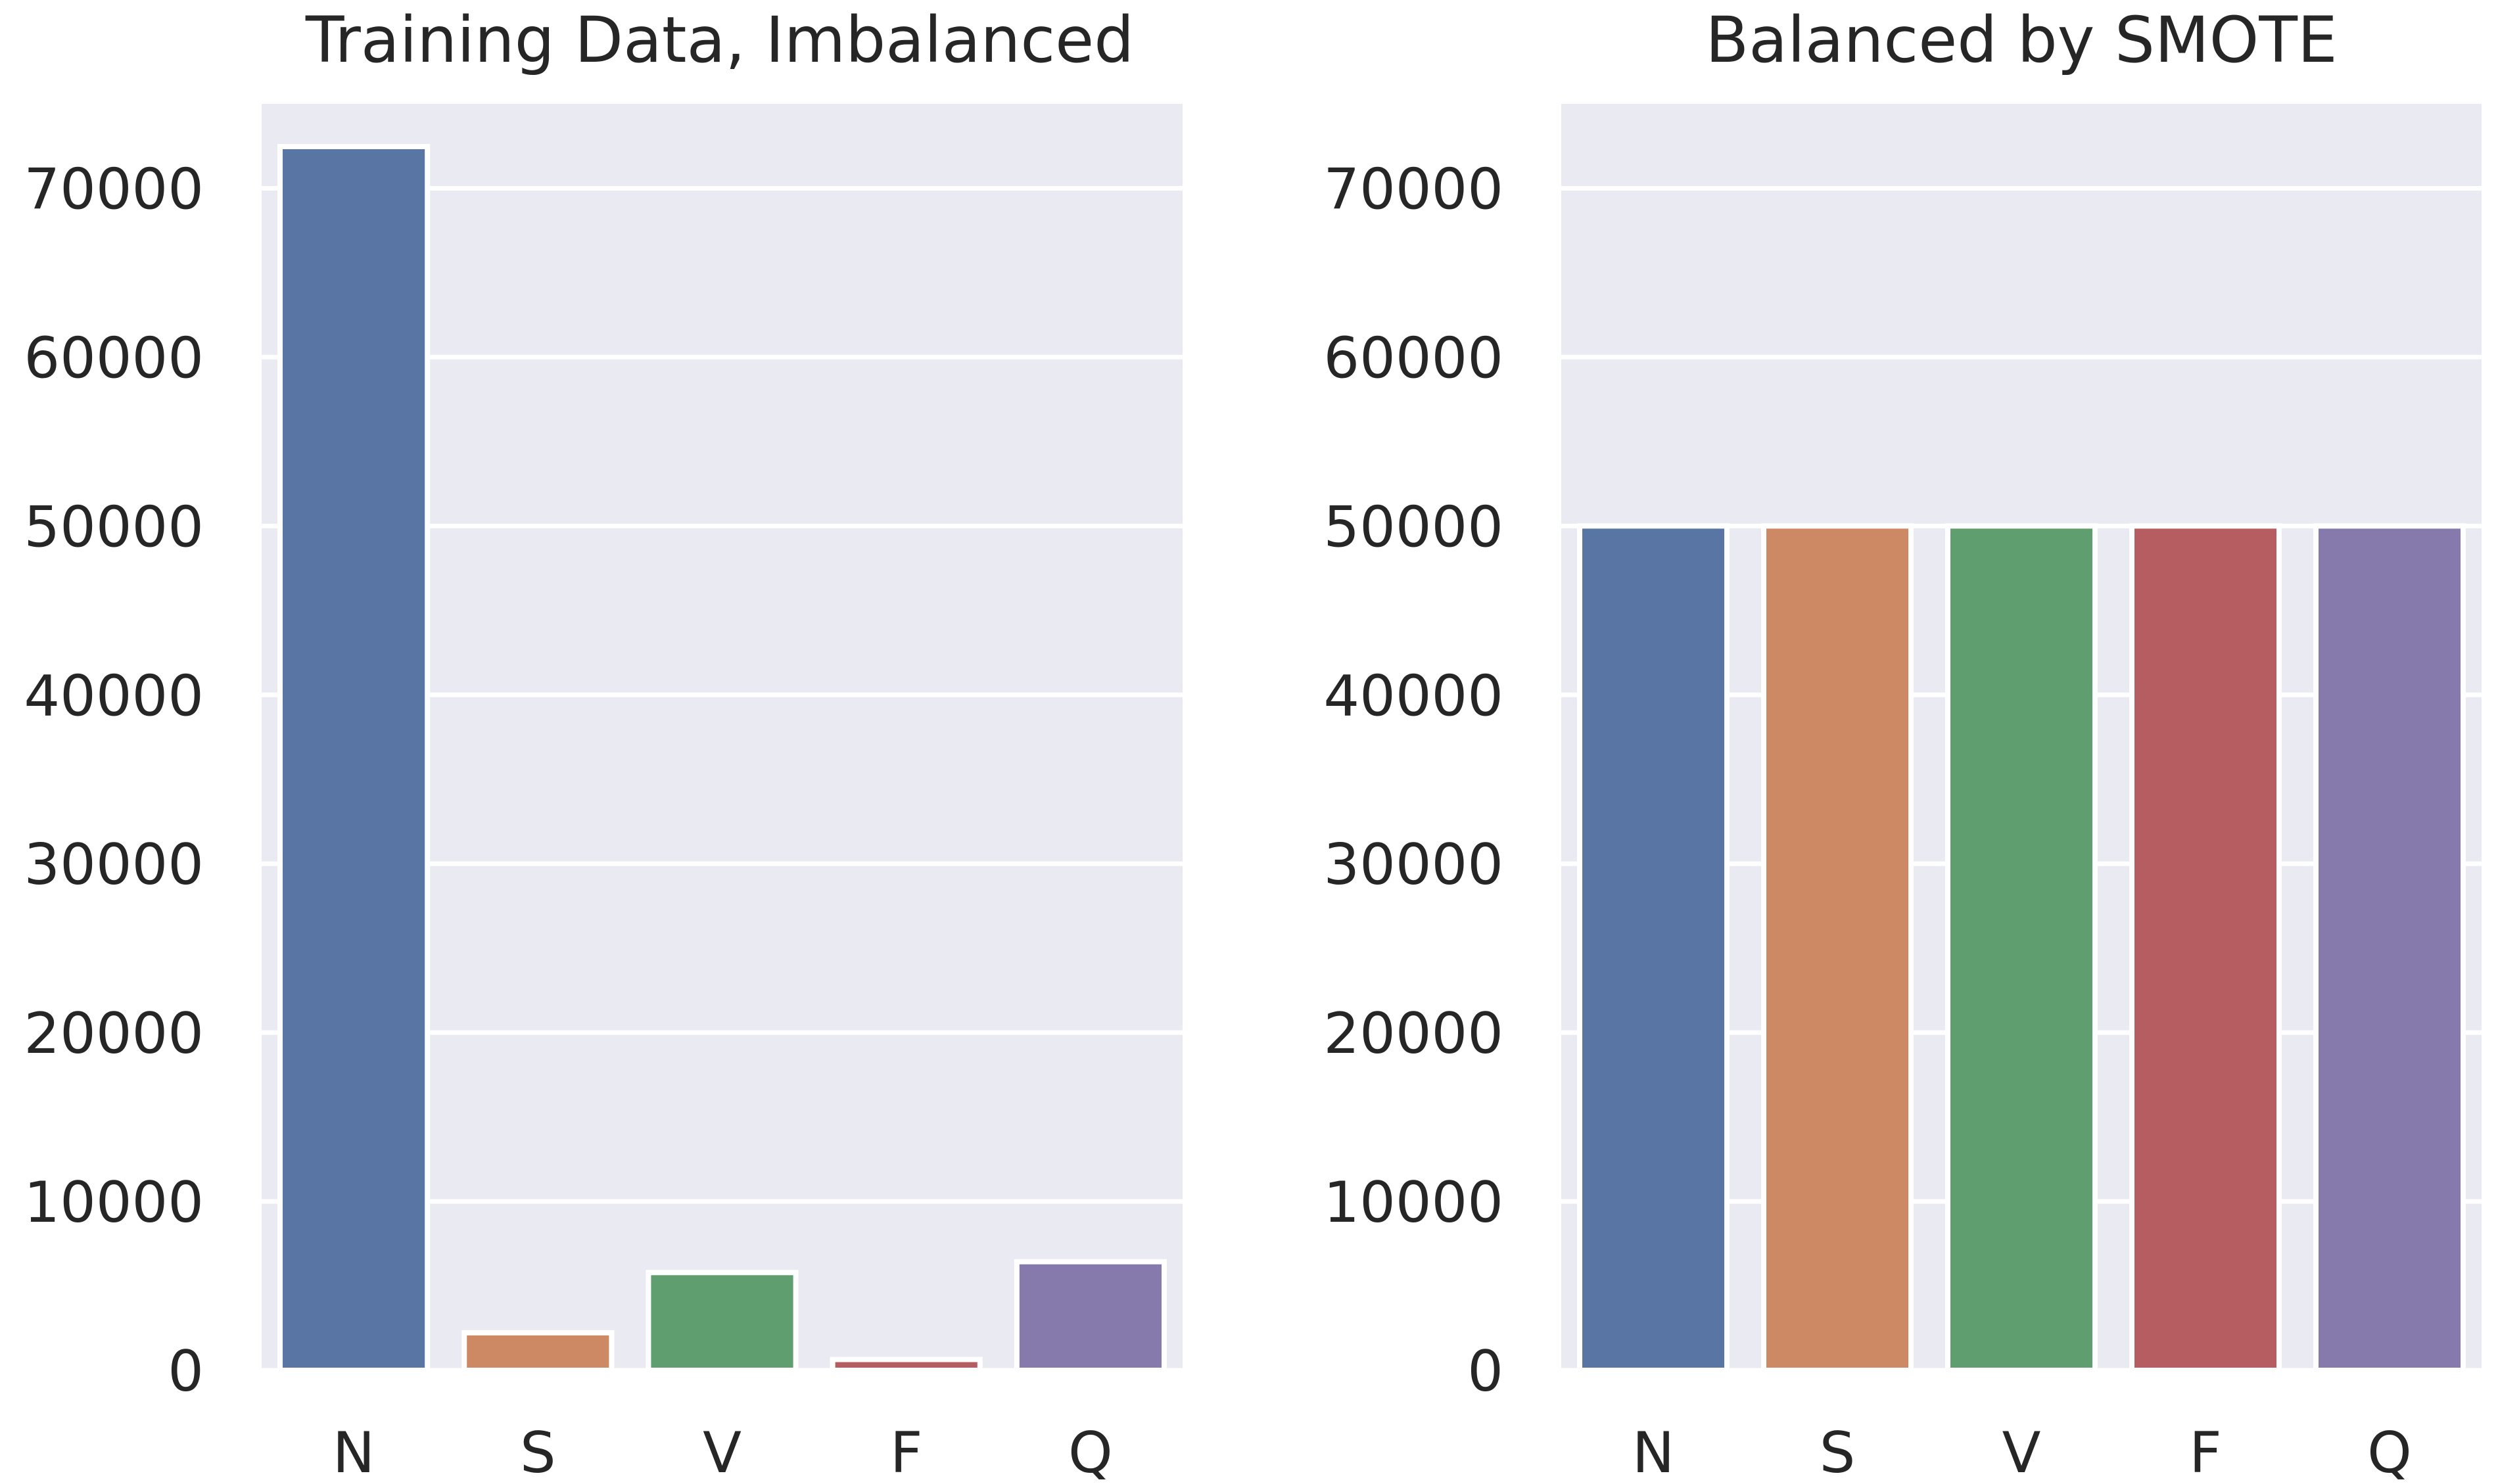 Image resolution: width=2498 pixels, height=1484 pixels. Describe the element at coordinates (2021, 40) in the screenshot. I see `chart-title: Balanced by SMOTE` at that location.